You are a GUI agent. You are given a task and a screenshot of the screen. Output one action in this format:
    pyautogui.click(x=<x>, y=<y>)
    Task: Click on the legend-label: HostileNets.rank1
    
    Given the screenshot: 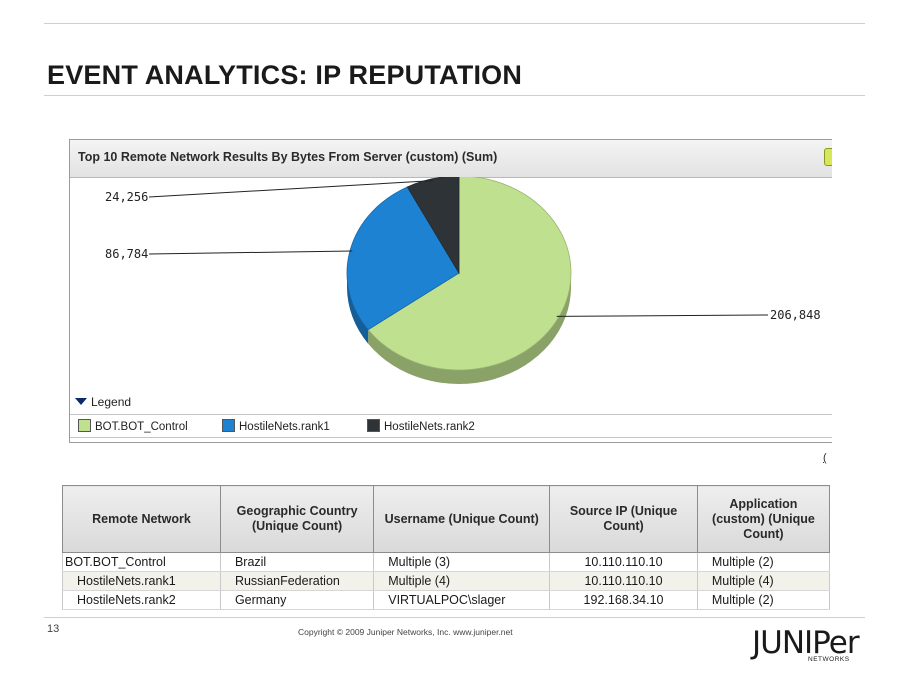 What is the action you would take?
    pyautogui.click(x=284, y=427)
    